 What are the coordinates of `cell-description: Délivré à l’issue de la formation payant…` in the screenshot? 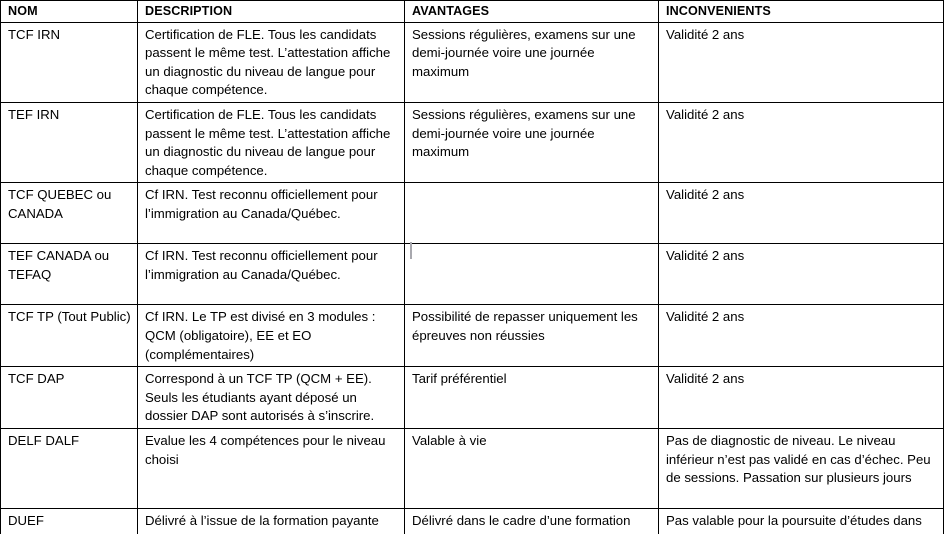 It's located at (271, 520).